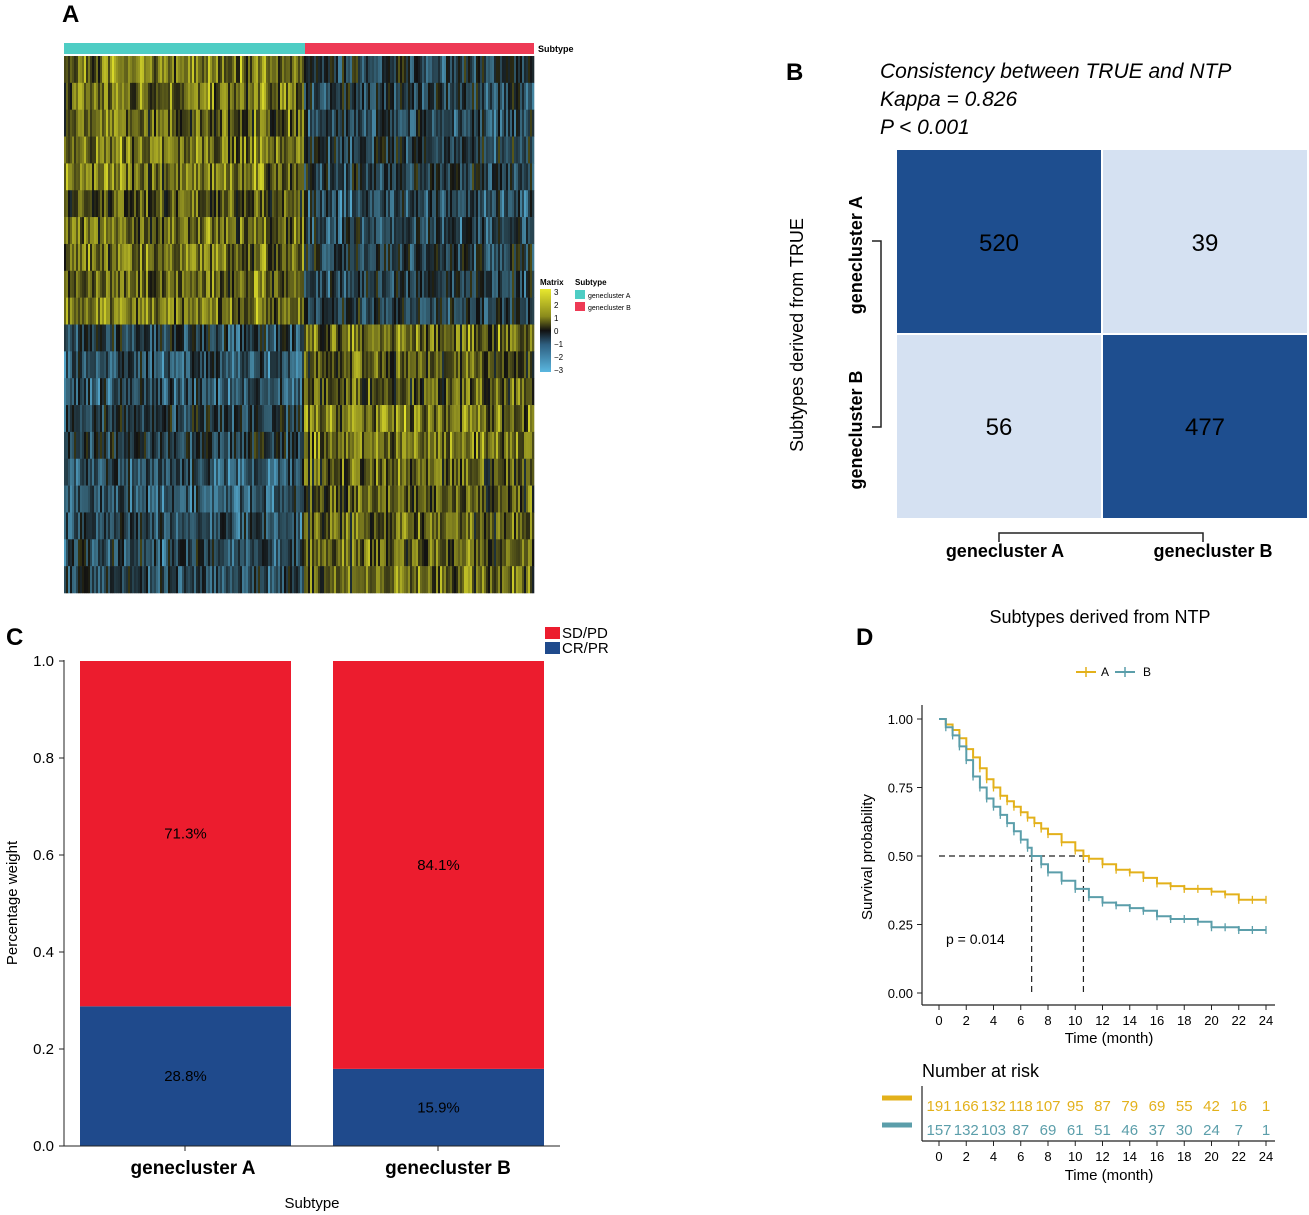 Image resolution: width=1309 pixels, height=1215 pixels. What do you see at coordinates (552, 633) in the screenshot?
I see `legend-swatch-sdpd` at bounding box center [552, 633].